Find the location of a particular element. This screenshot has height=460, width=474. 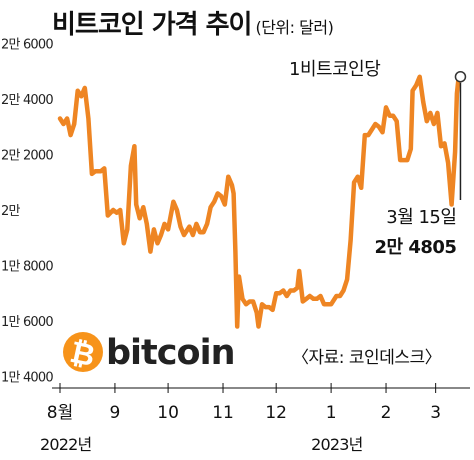

x-tick-label: 12 is located at coordinates (276, 413).